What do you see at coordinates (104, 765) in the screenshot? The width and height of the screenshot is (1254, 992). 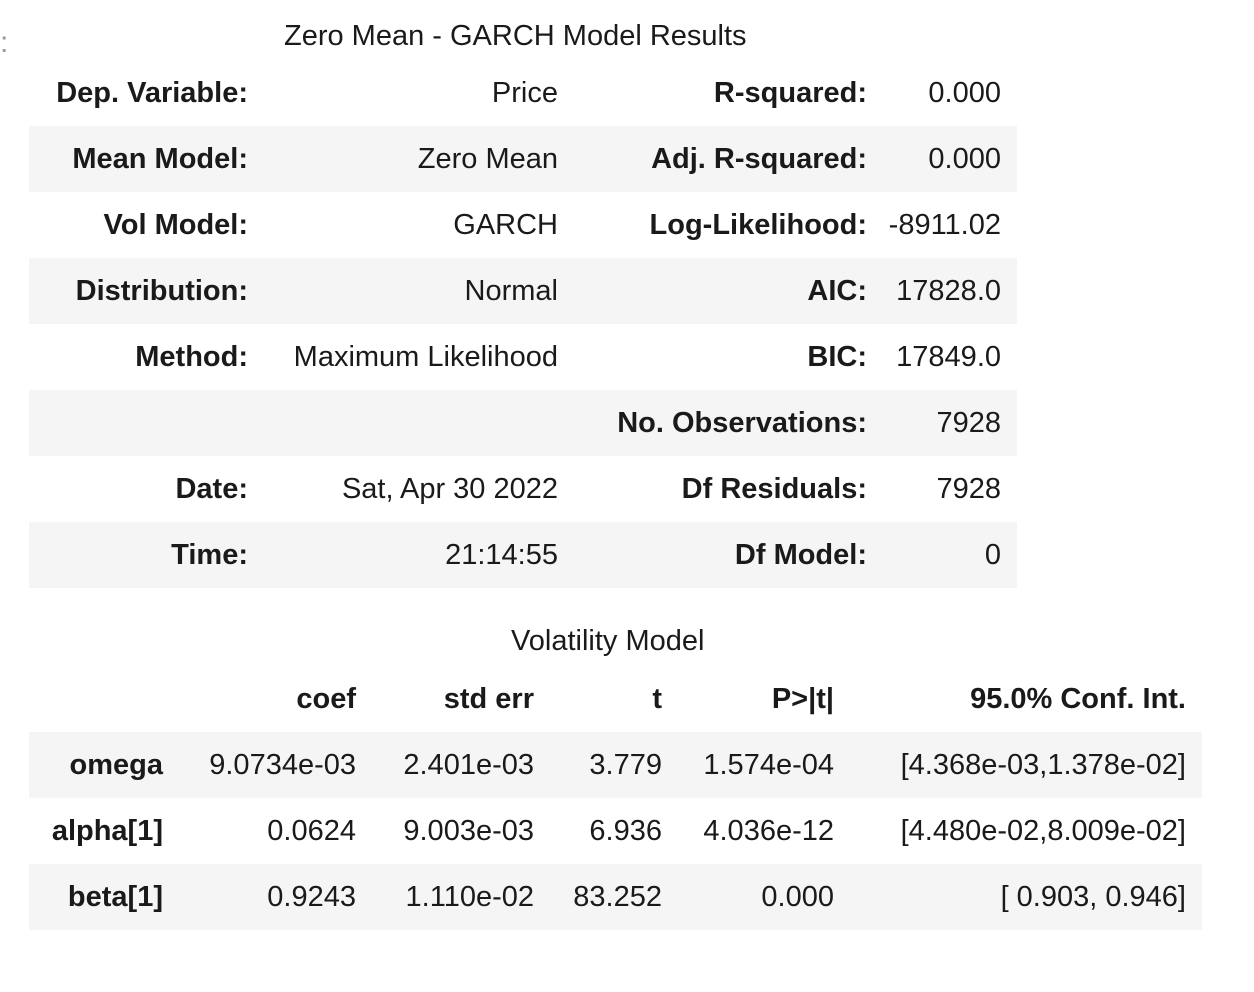 I see `param-name: omega` at bounding box center [104, 765].